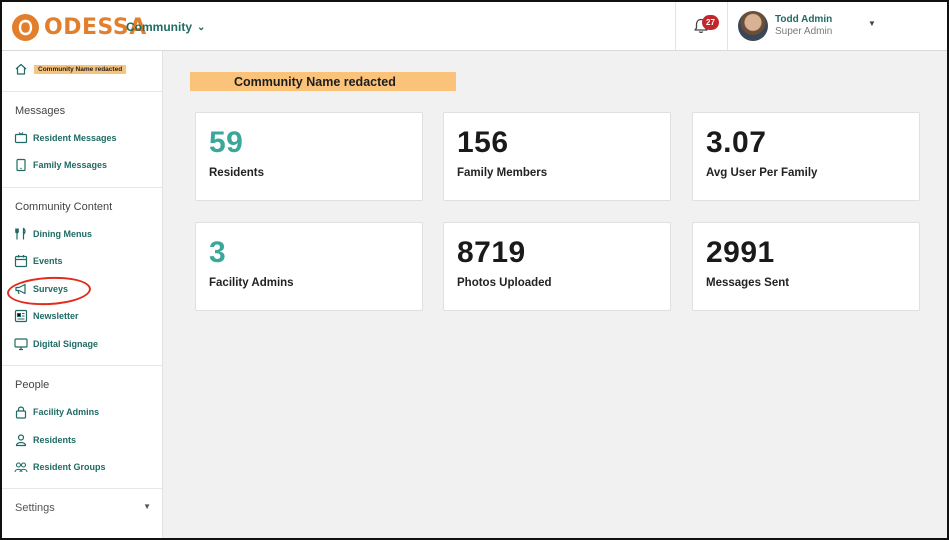  I want to click on sidebar-item-label: Surveys, so click(51, 289).